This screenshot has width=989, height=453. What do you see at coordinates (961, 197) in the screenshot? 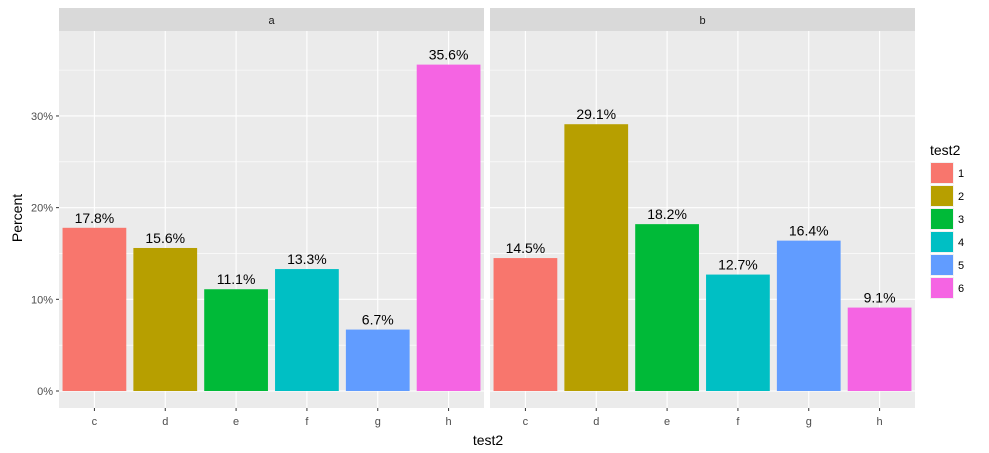
I see `legend-label: 2` at bounding box center [961, 197].